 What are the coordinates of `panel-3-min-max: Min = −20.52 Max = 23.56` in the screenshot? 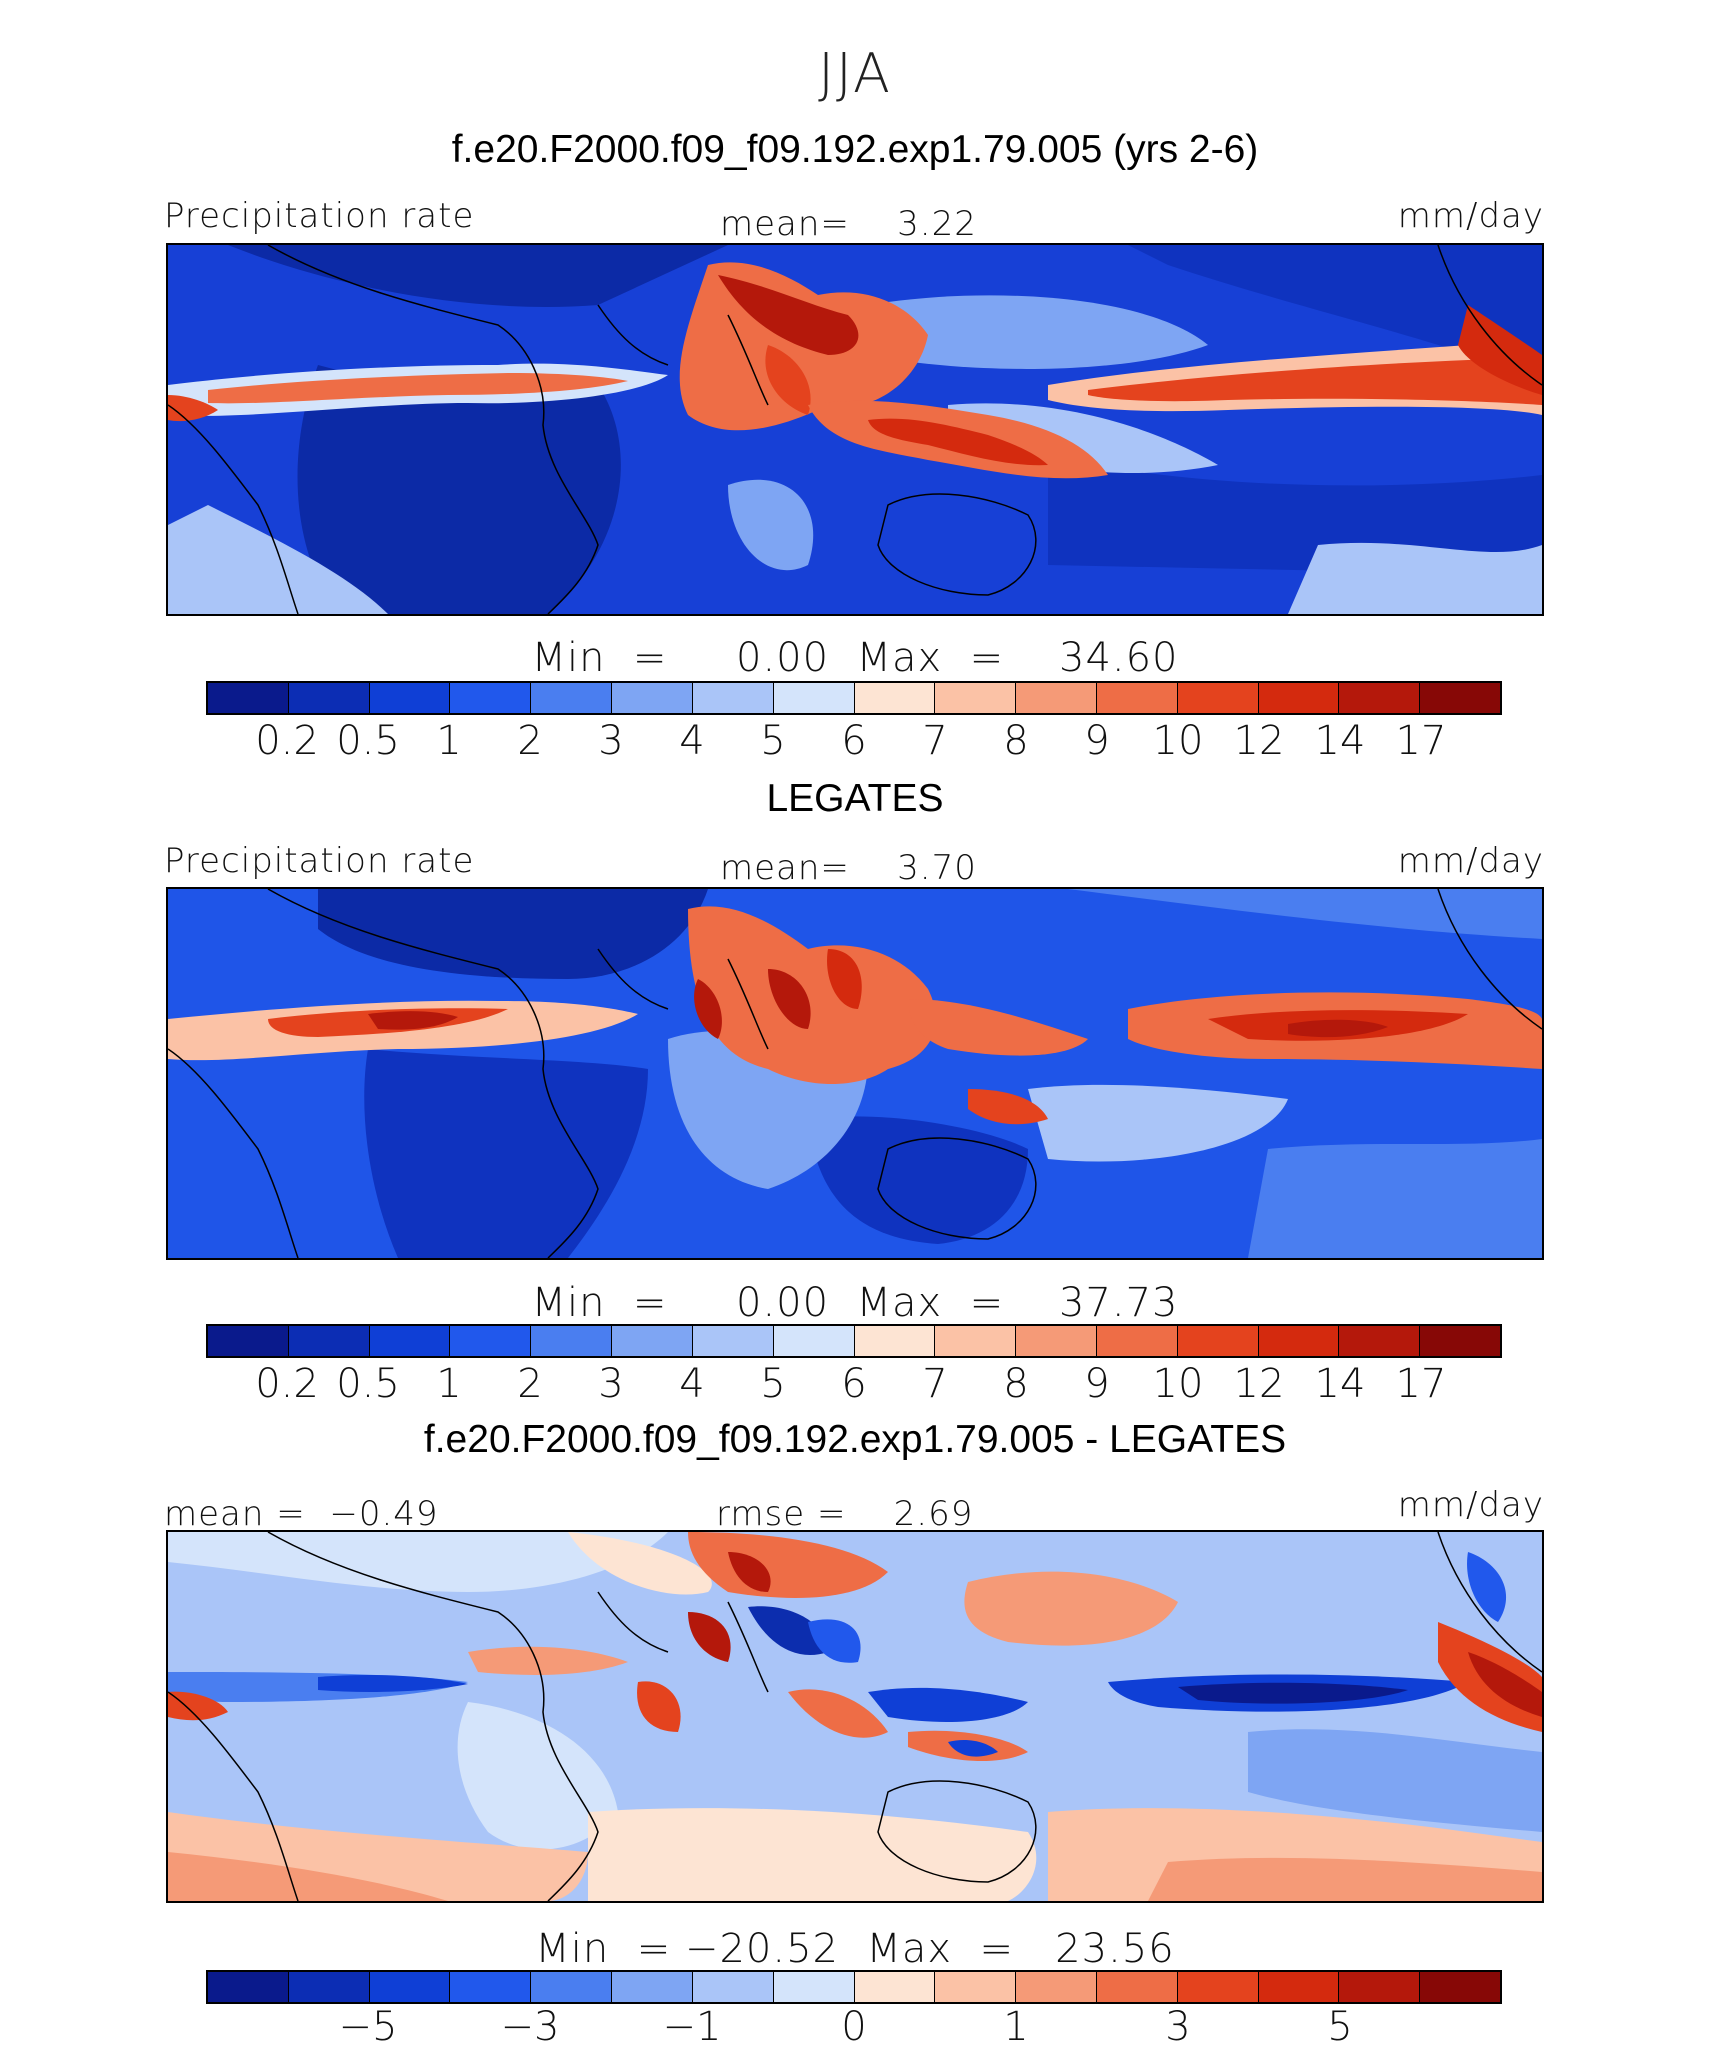 It's located at (855, 1949).